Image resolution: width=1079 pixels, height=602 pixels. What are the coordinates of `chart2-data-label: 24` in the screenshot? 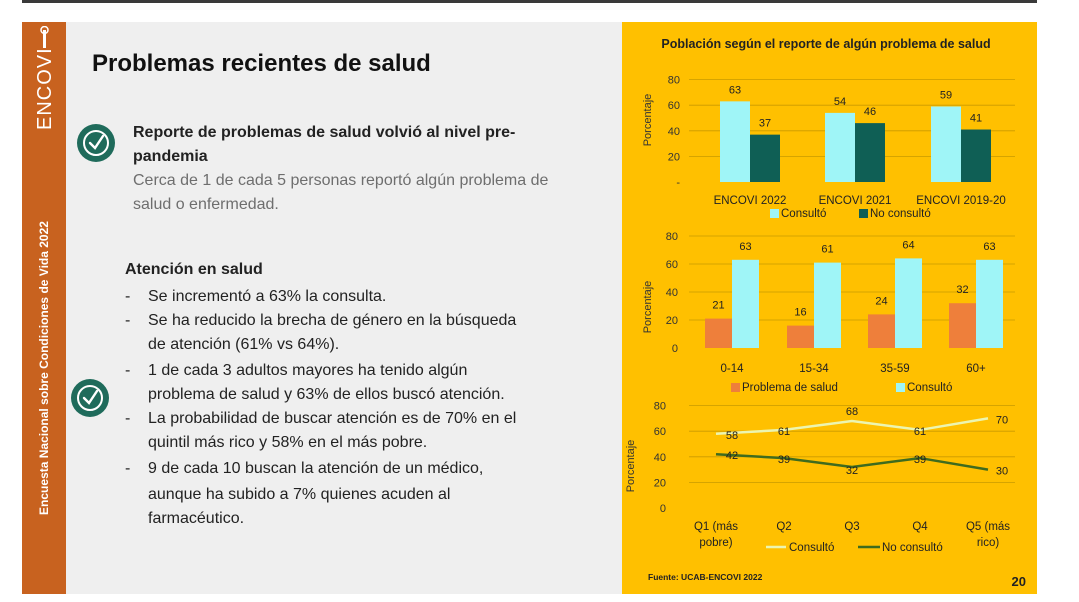 It's located at (881, 301).